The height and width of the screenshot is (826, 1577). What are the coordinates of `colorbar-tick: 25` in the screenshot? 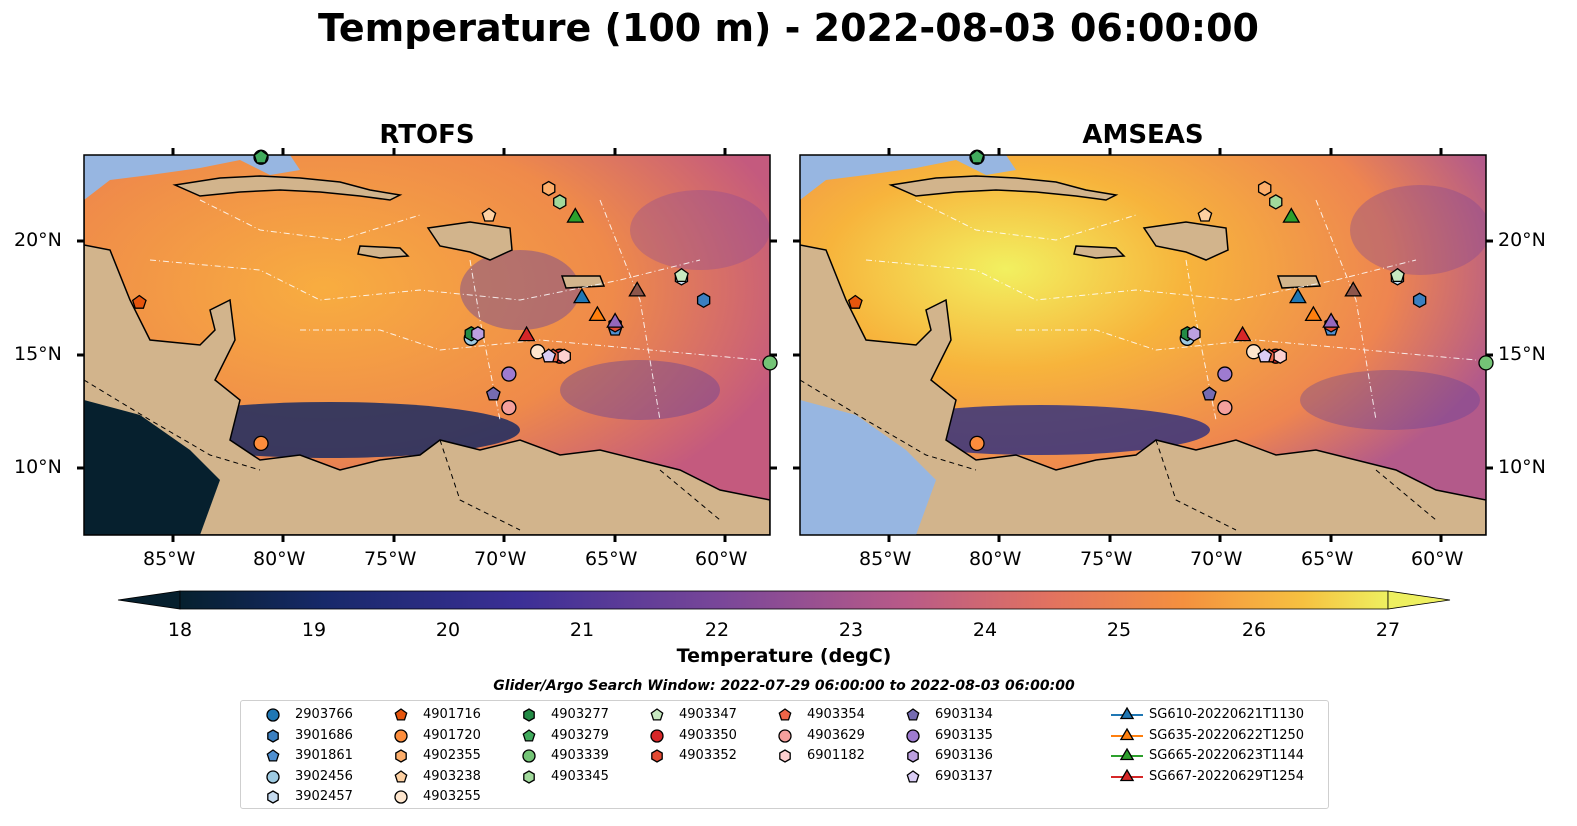 It's located at (1119, 630).